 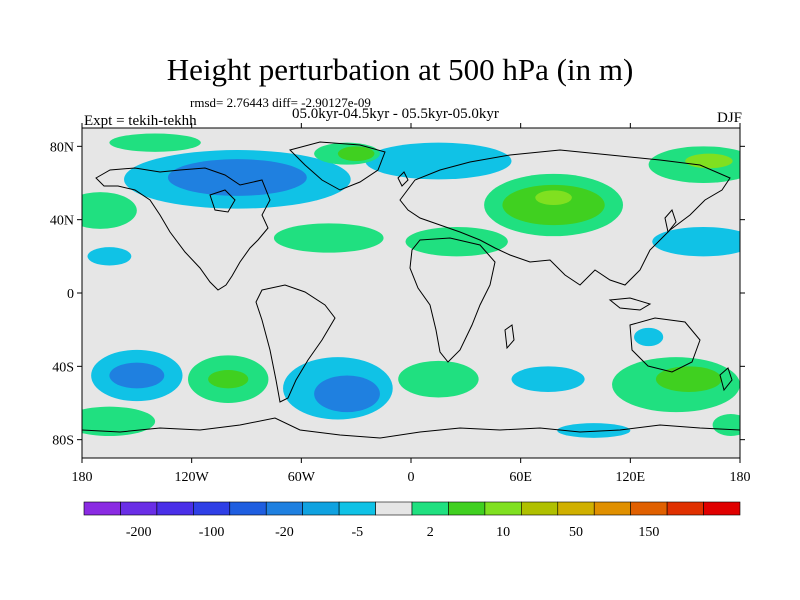 I want to click on field-region-south-atlantic-core, so click(x=347, y=394).